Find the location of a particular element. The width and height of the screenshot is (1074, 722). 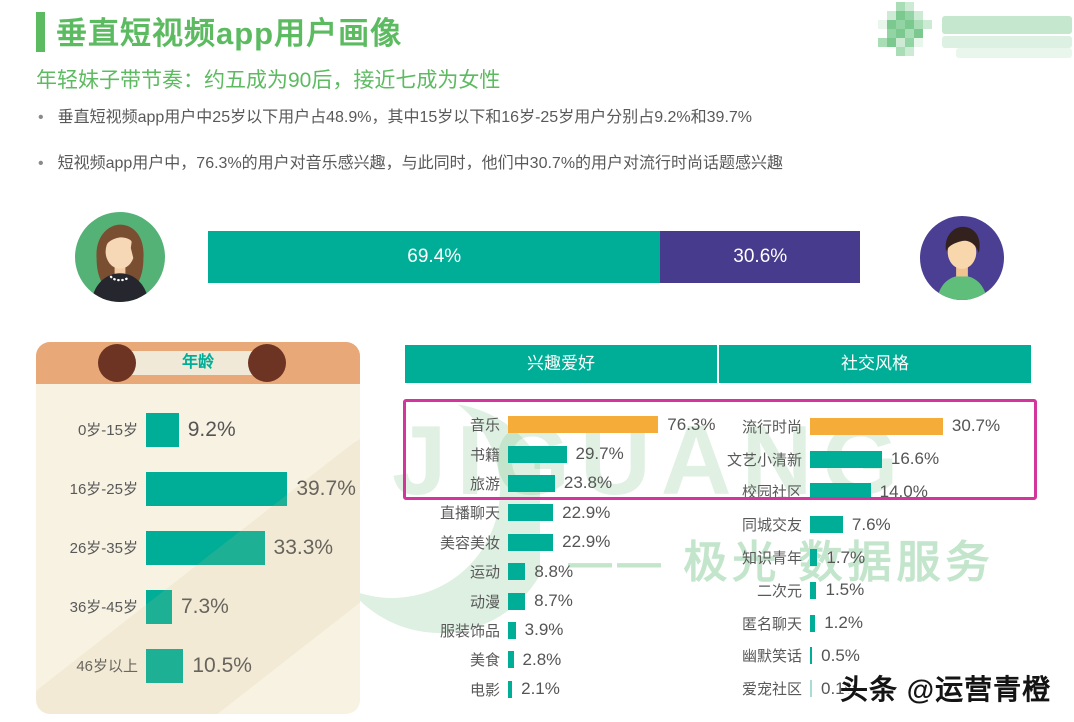

category-label: 16岁-25岁 is located at coordinates (103, 489).